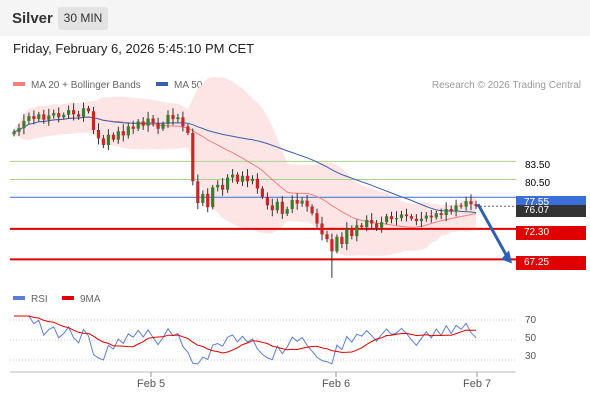 The width and height of the screenshot is (590, 400). I want to click on legend-ma20-bollinger: MA 20 + Bollinger Bands, so click(77, 85).